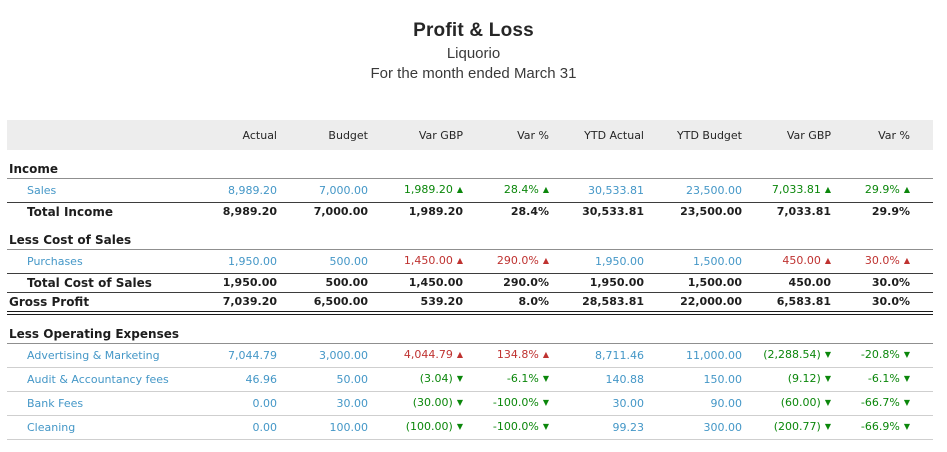 The image size is (947, 452). What do you see at coordinates (616, 190) in the screenshot?
I see `cell-value: 30,533.81` at bounding box center [616, 190].